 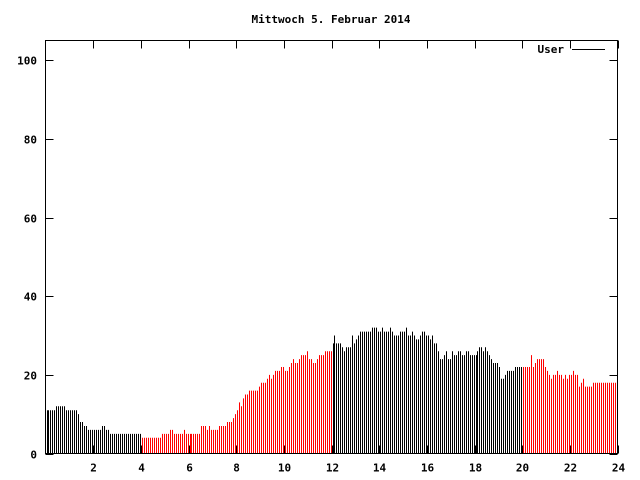 I want to click on y-tick-label: 40, so click(x=30, y=297).